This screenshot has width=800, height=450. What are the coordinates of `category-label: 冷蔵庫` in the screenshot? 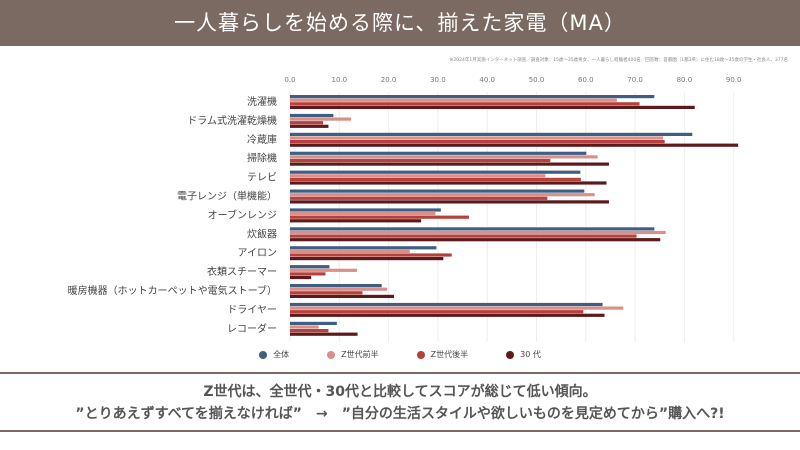 It's located at (262, 139).